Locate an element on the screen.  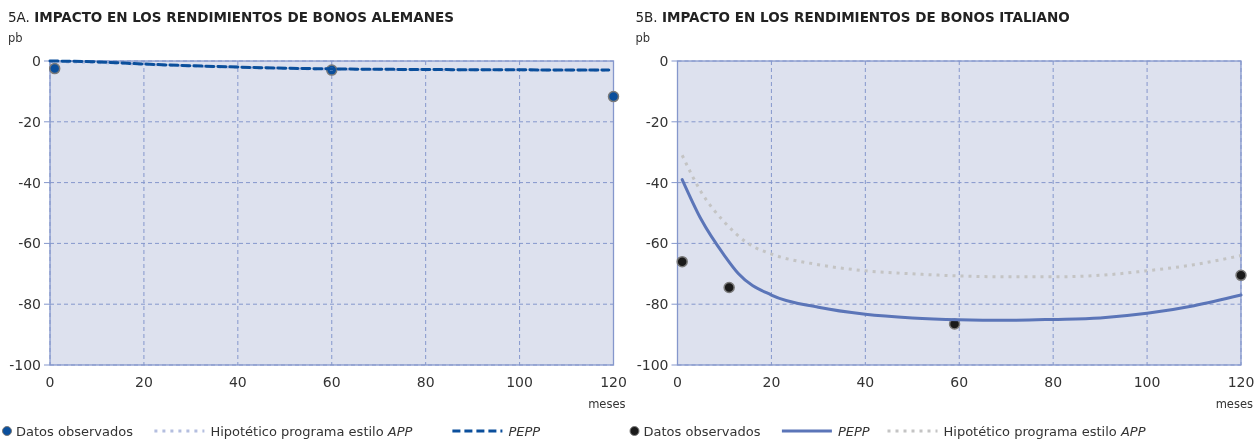
chart-title: 5B. IMPACTO EN LOS RENDIMIENTOS DE BONOS ITALIANO is located at coordinates (852, 17).